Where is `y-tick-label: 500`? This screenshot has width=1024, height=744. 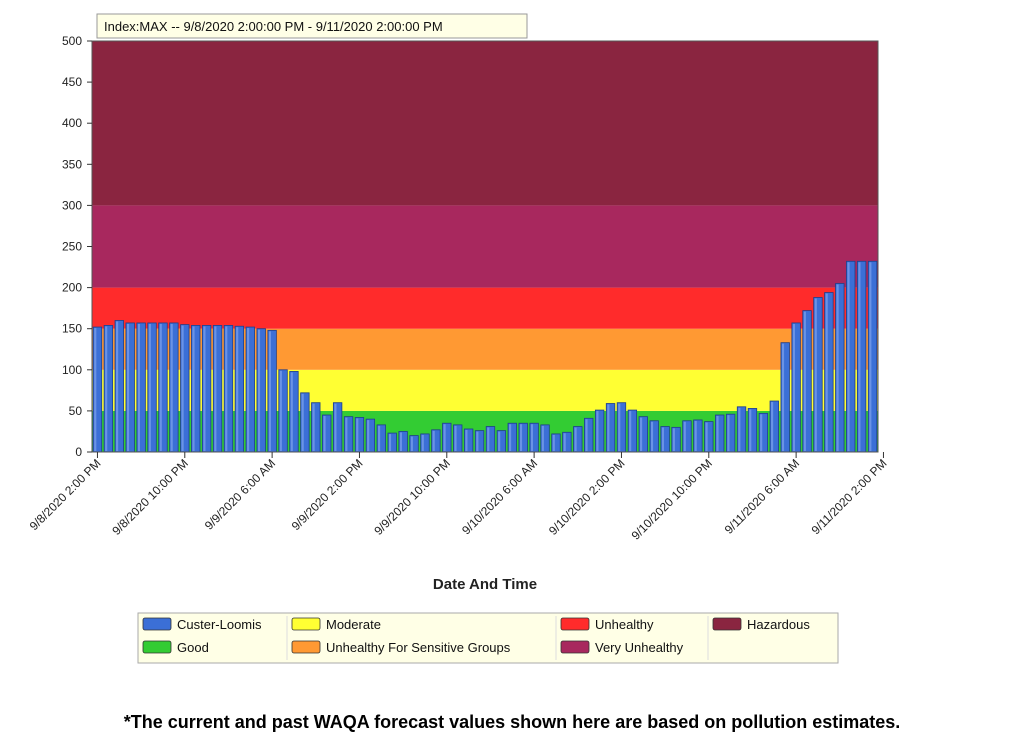 y-tick-label: 500 is located at coordinates (72, 41).